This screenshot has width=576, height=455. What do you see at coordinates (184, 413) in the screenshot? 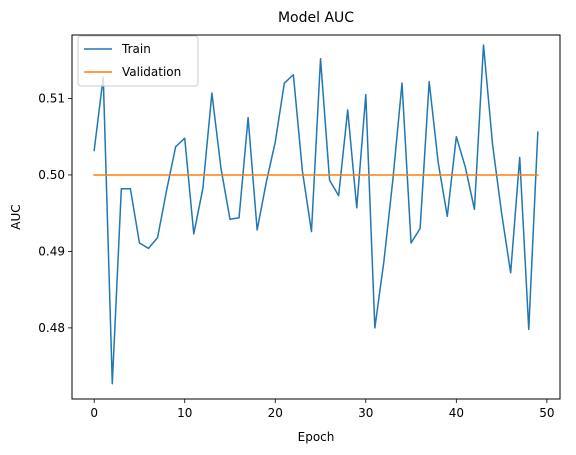
I see `x-tick-label: 10` at bounding box center [184, 413].